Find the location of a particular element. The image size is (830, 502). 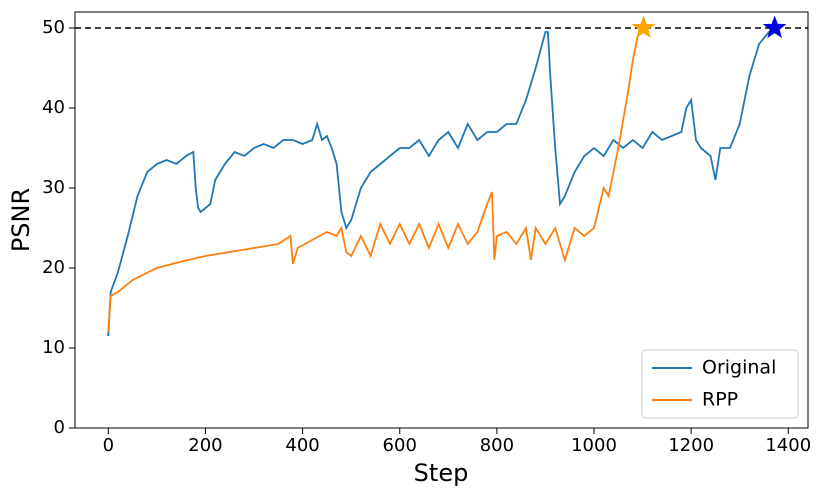

x-tick-label: 400 is located at coordinates (302, 445).